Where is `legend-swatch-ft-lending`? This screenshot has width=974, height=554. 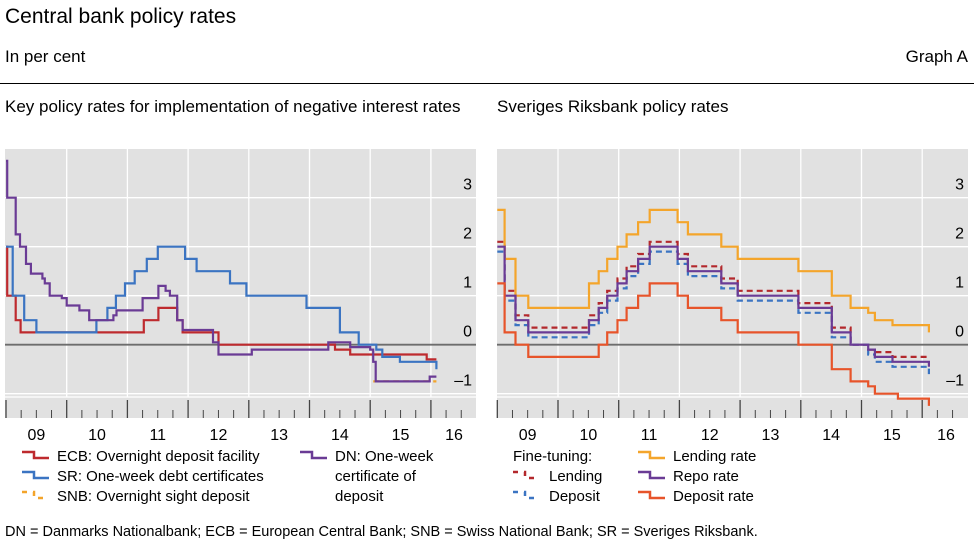
legend-swatch-ft-lending is located at coordinates (526, 475).